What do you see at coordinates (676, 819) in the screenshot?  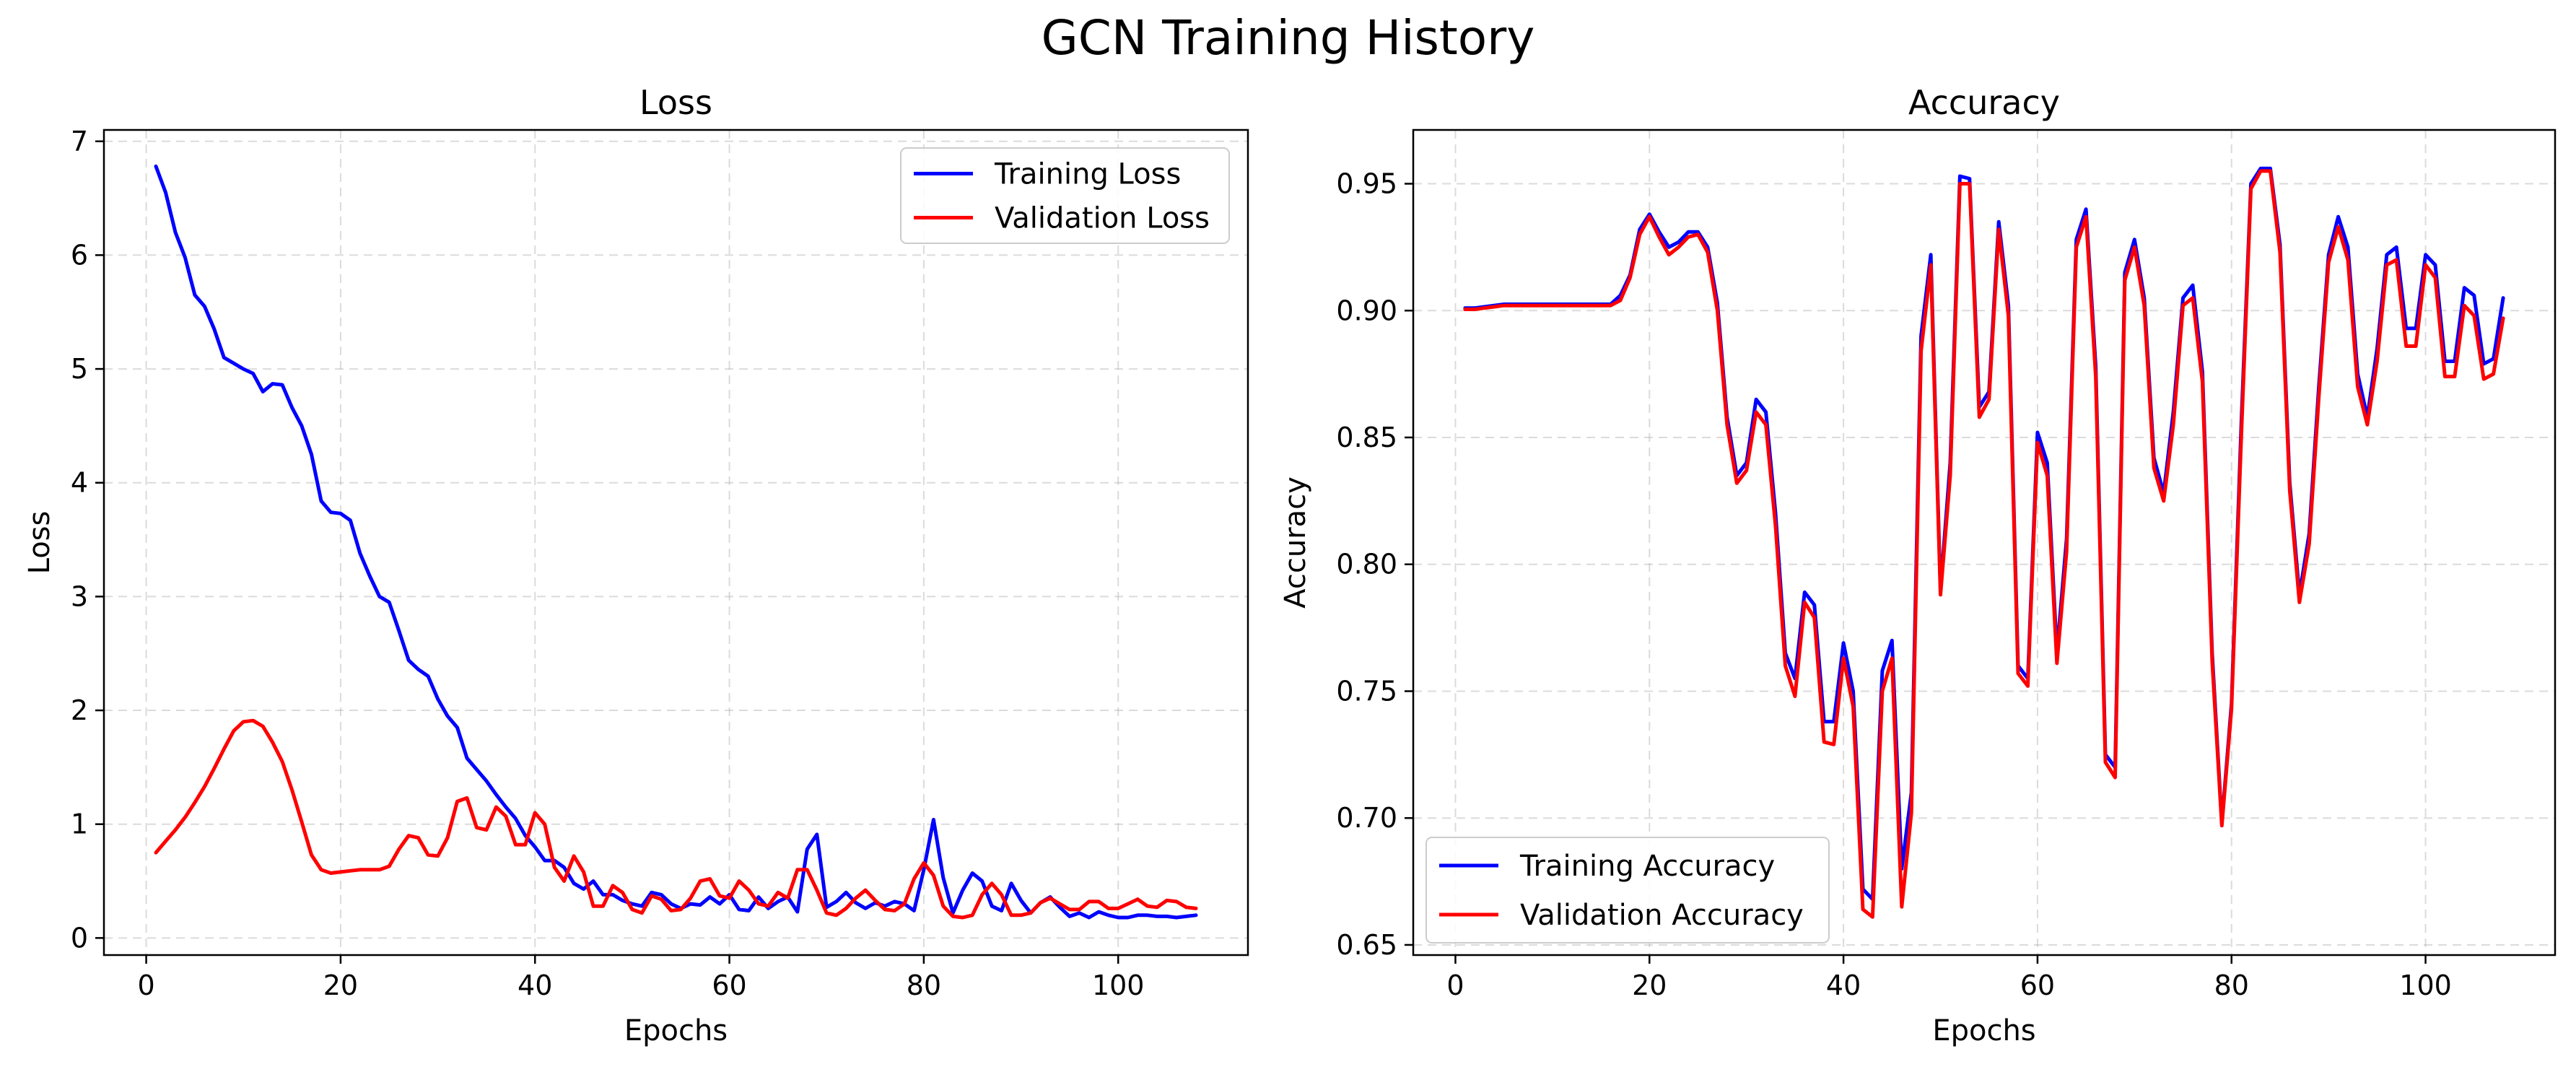 I see `series-line-validation-loss` at bounding box center [676, 819].